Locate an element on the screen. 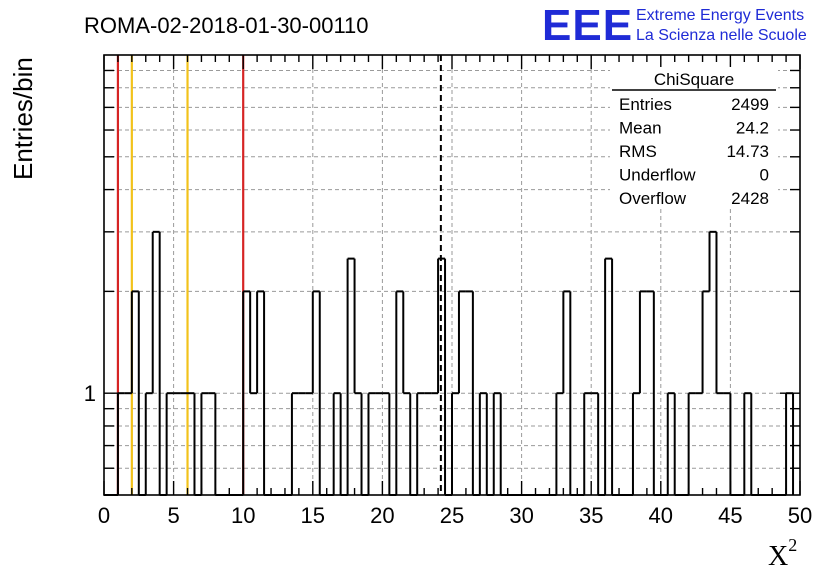 This screenshot has height=572, width=836. x-tick-label: 5 is located at coordinates (173, 515).